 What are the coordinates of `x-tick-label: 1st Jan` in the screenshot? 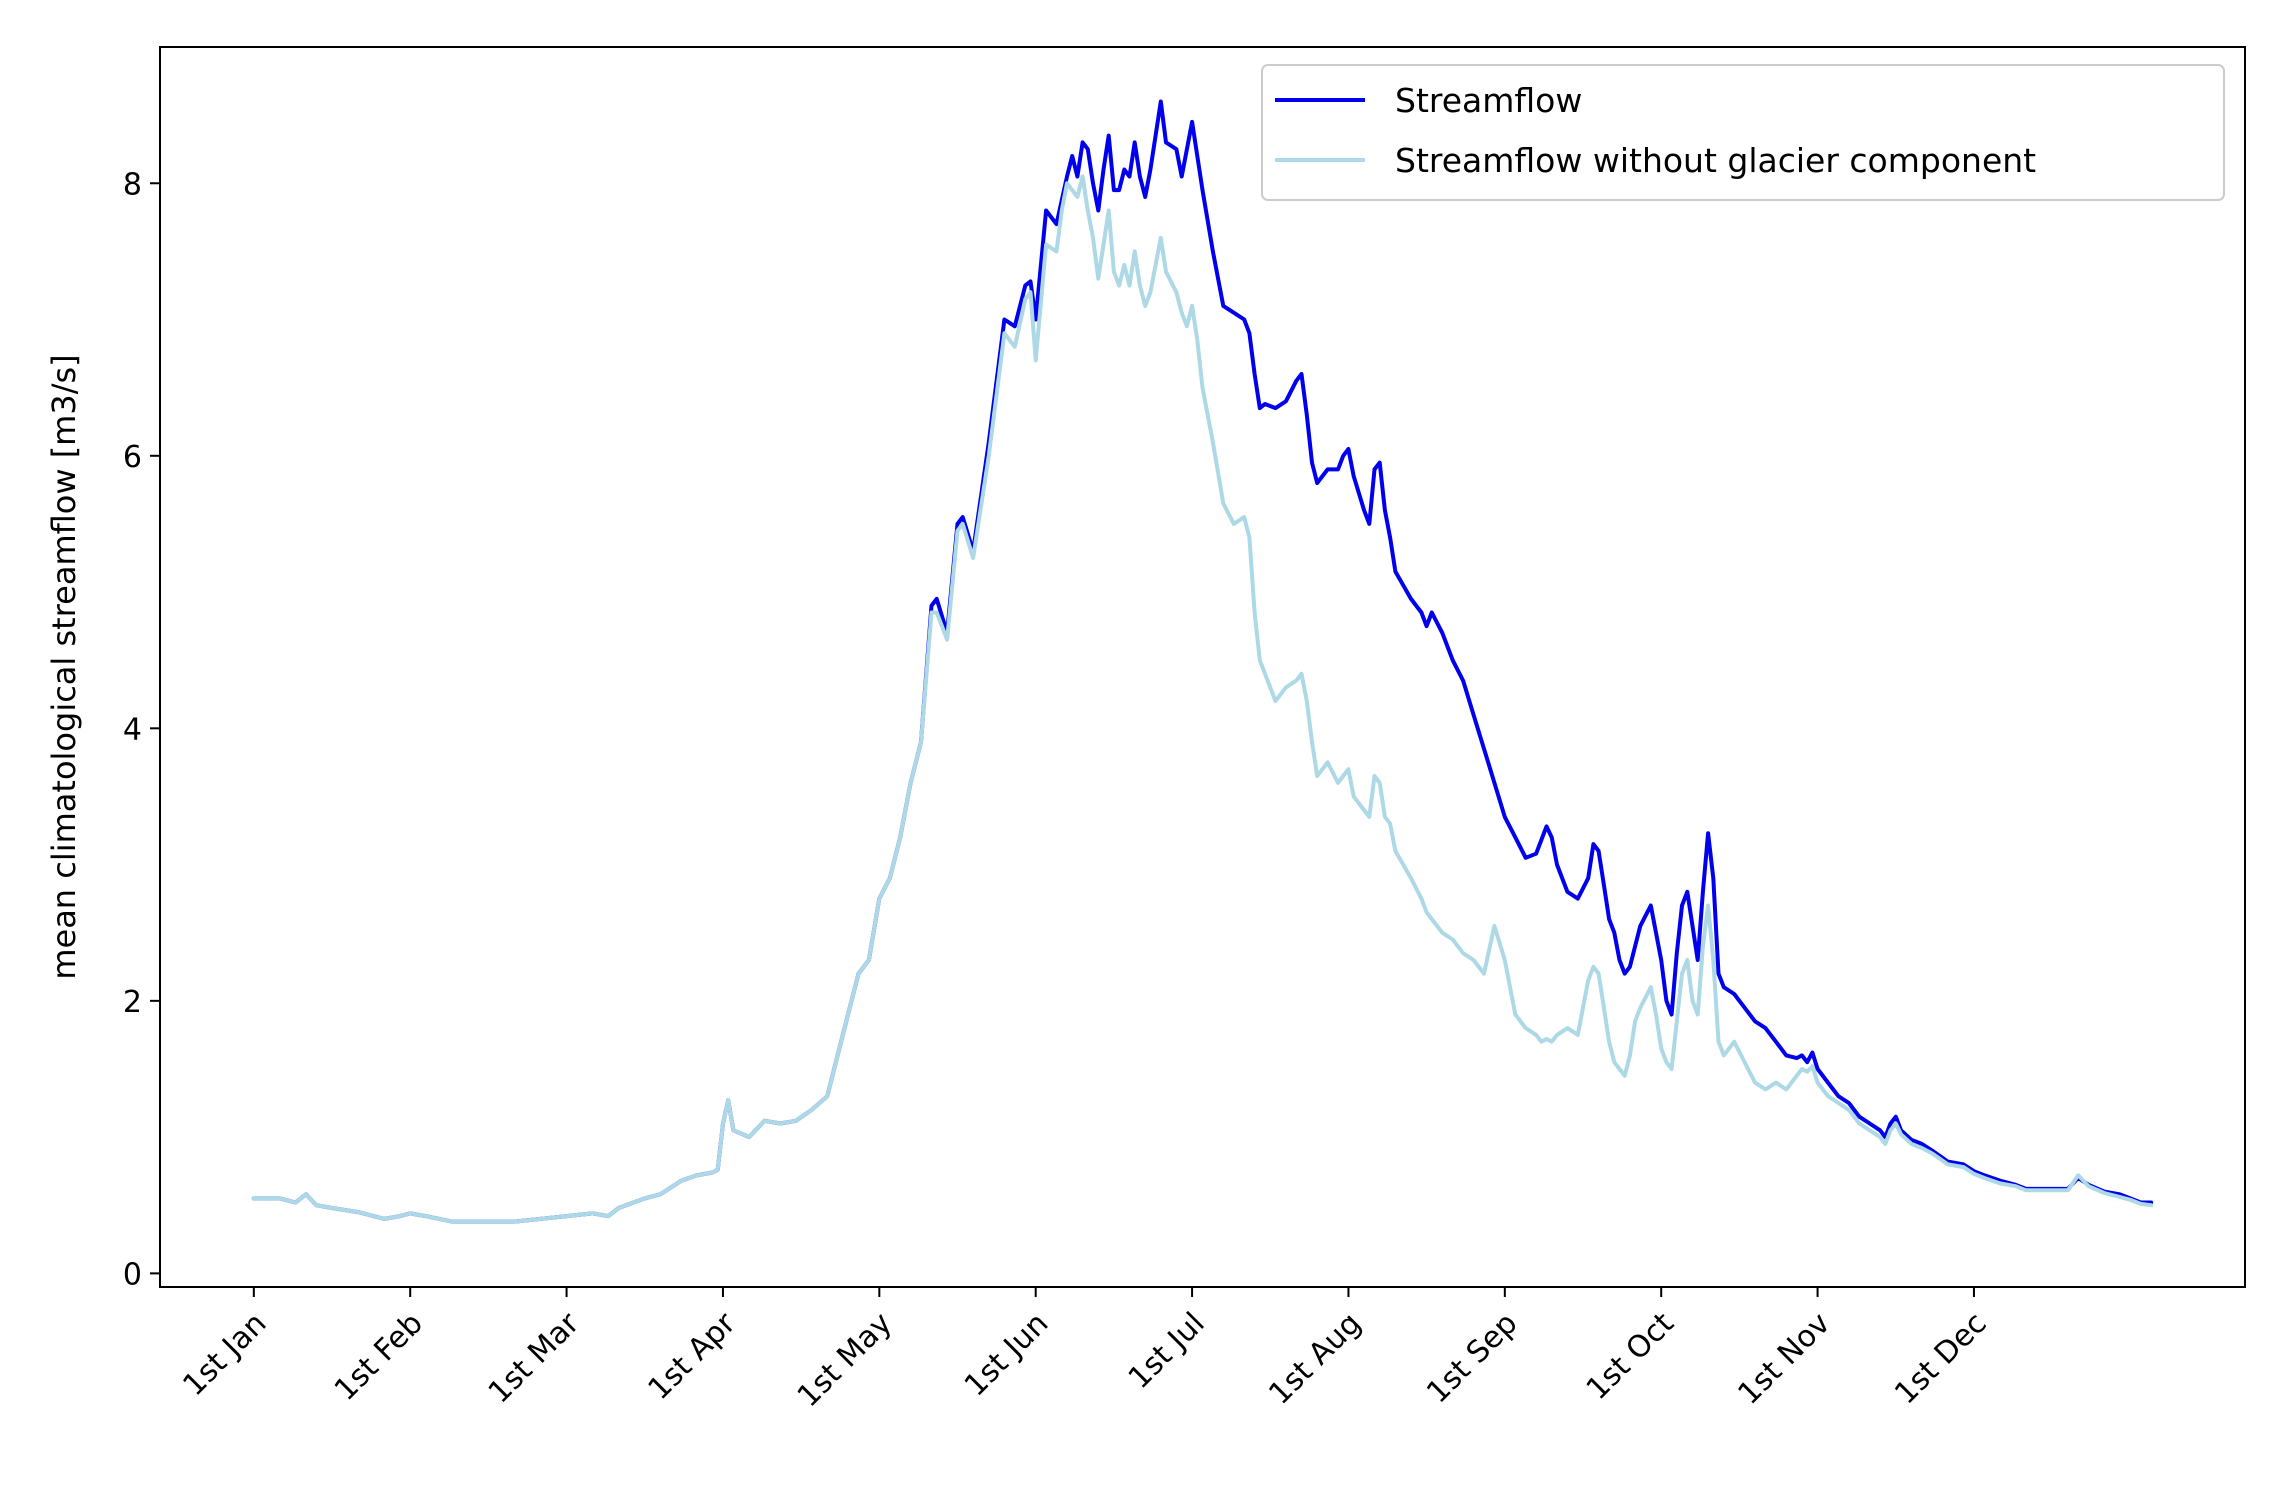 It's located at (224, 1354).